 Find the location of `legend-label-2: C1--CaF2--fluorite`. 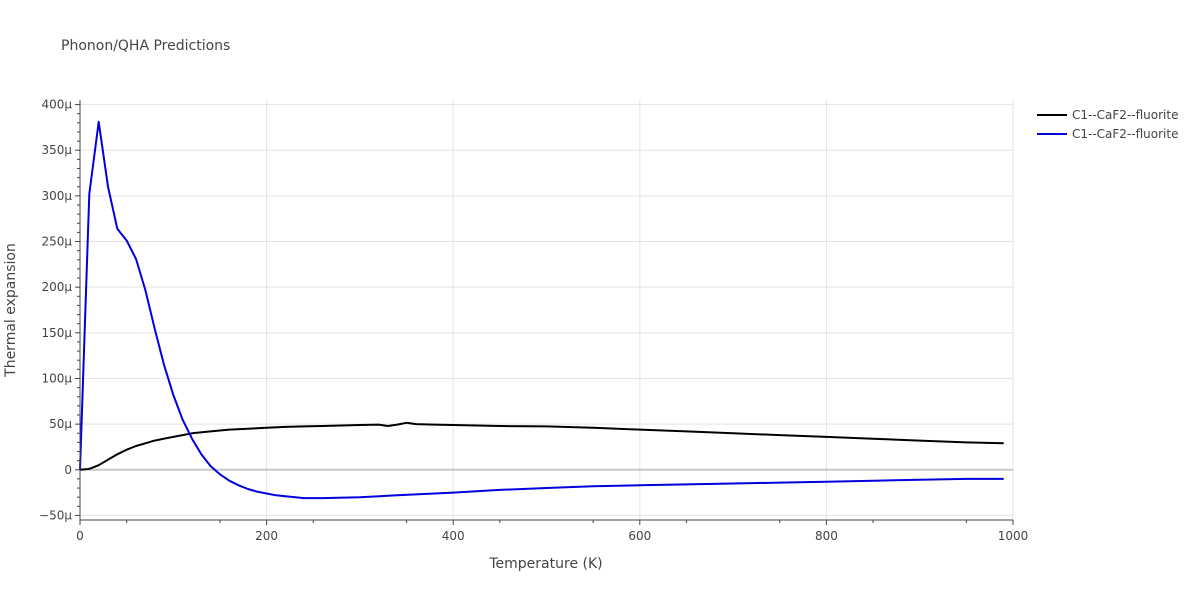

legend-label-2: C1--CaF2--fluorite is located at coordinates (1125, 134).